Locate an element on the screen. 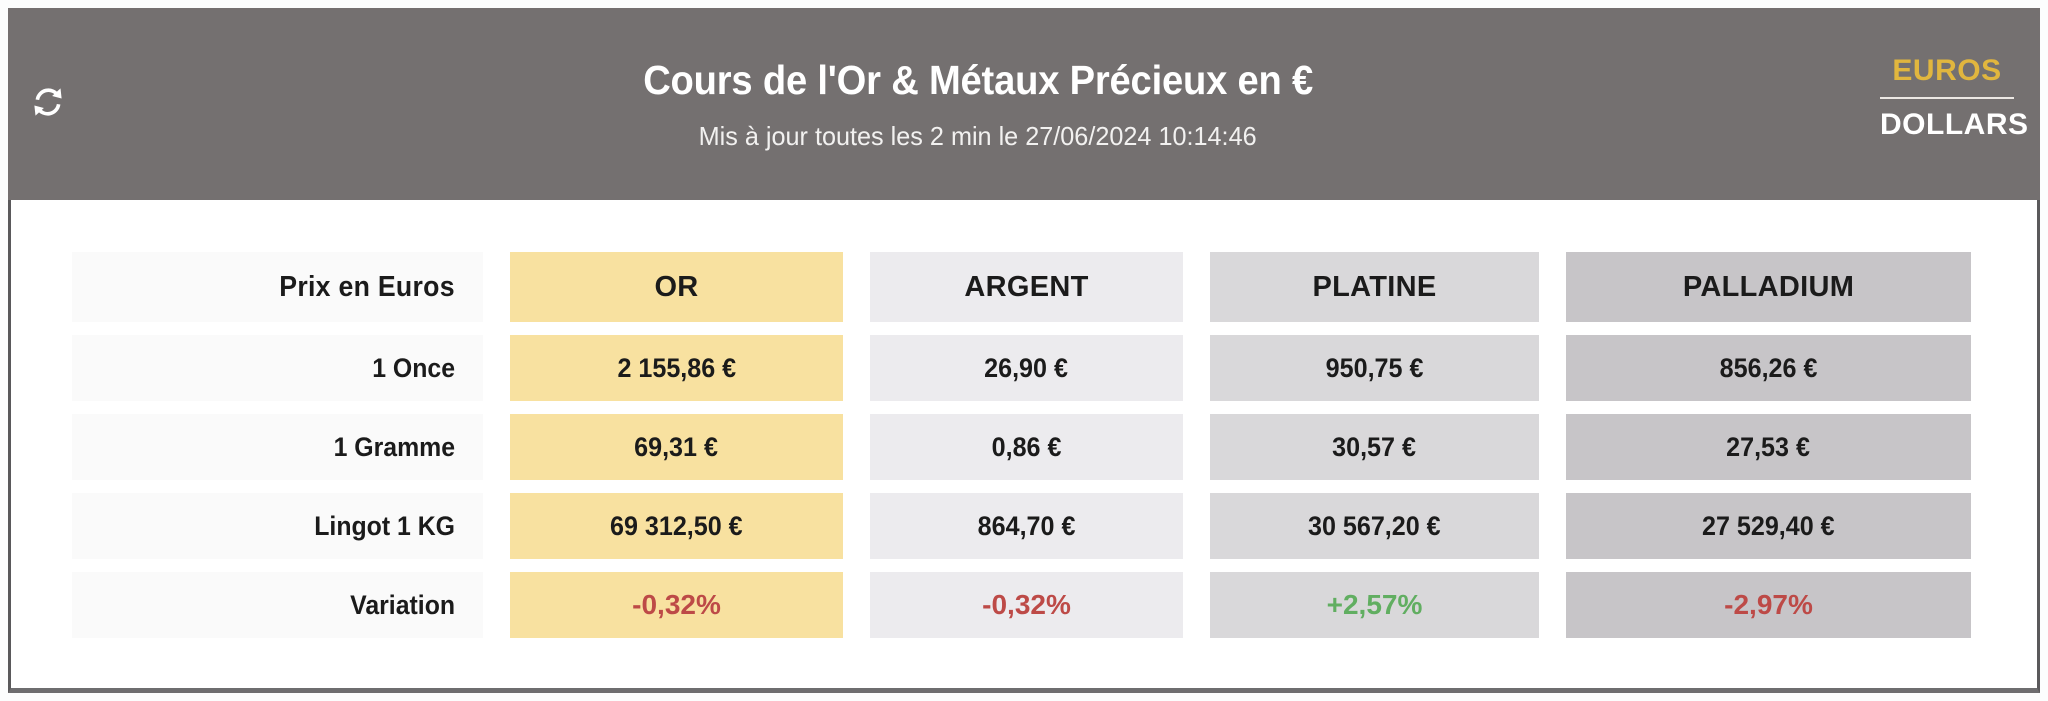  price-cell-argent-gramme: 0,86 € is located at coordinates (1026, 447).